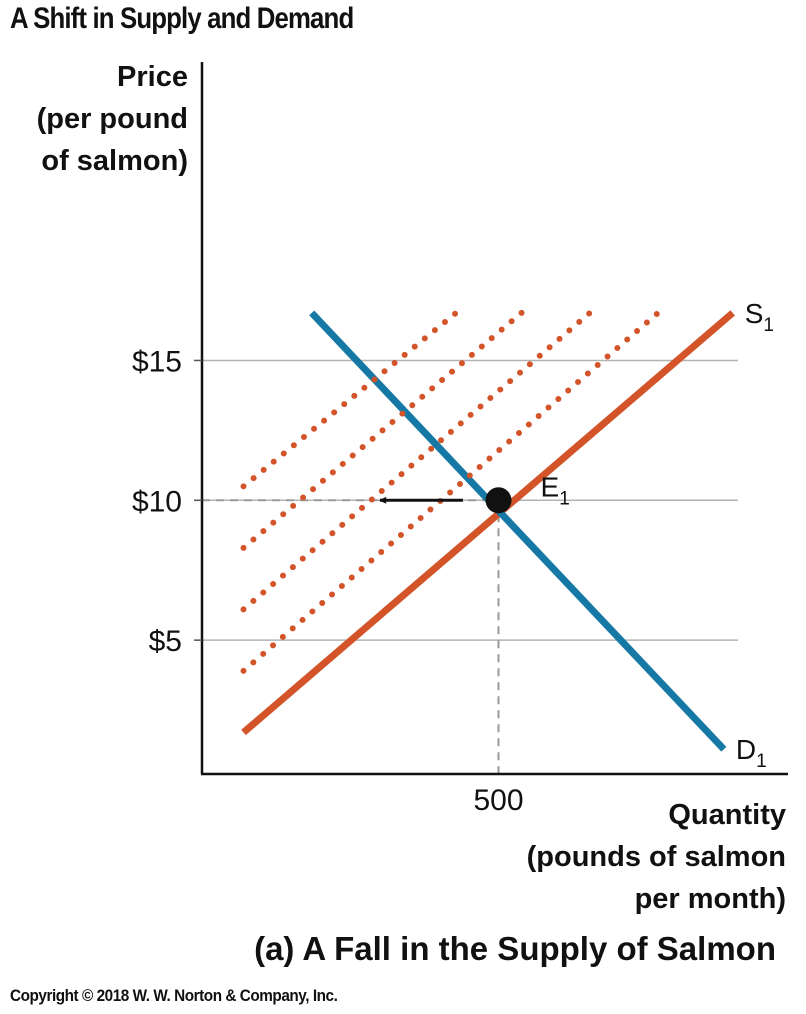  I want to click on curve-s1-label-sub: 1, so click(768, 325).